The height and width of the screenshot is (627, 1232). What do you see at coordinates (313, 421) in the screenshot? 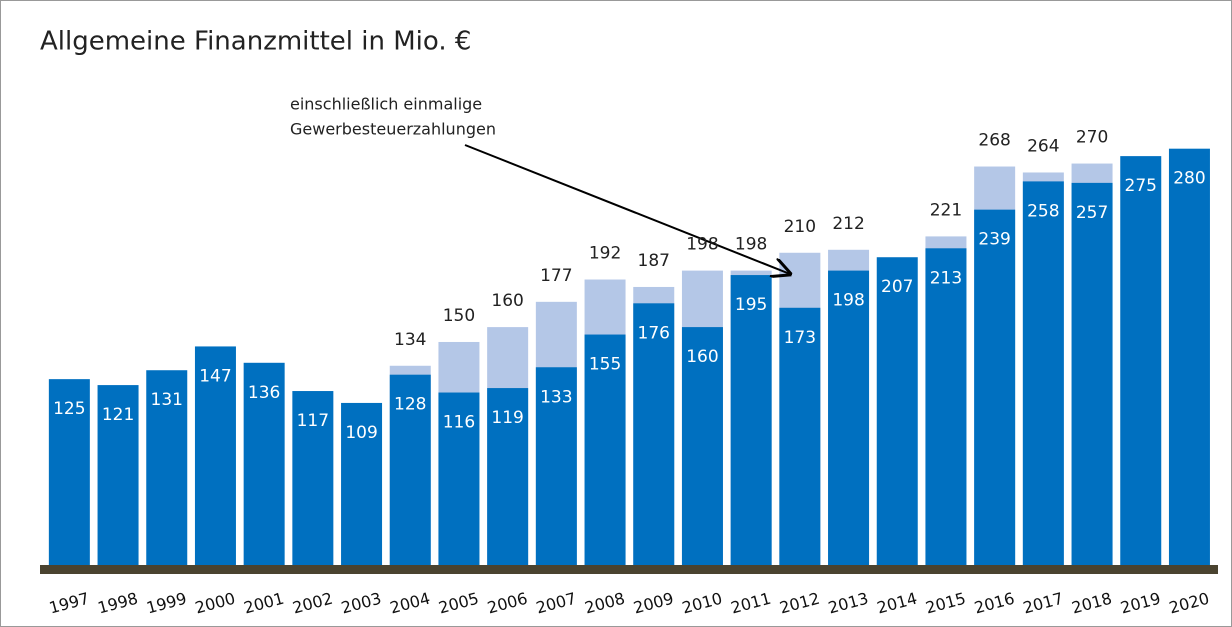
I see `data-label: 117` at bounding box center [313, 421].